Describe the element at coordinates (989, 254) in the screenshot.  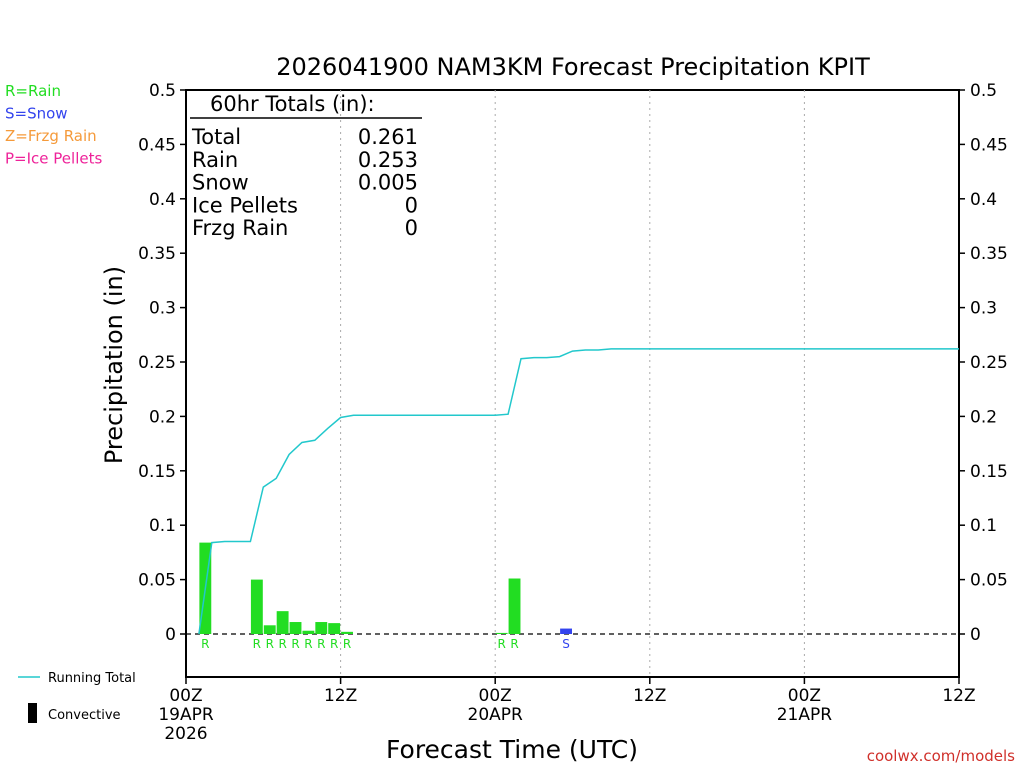
I see `y-tick-label-right: 0.35` at that location.